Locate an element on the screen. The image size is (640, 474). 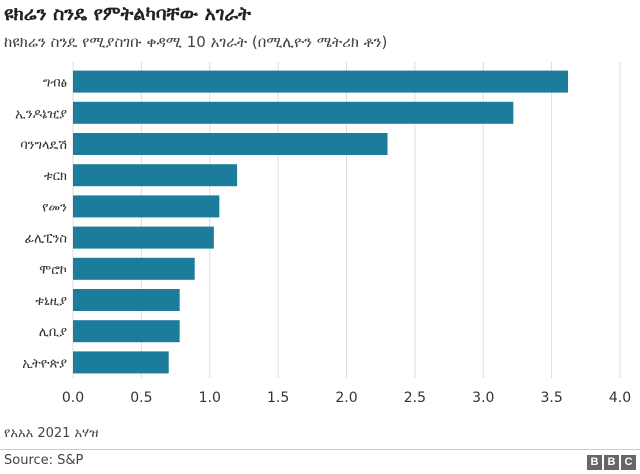
category-label: የመን is located at coordinates (54, 207).